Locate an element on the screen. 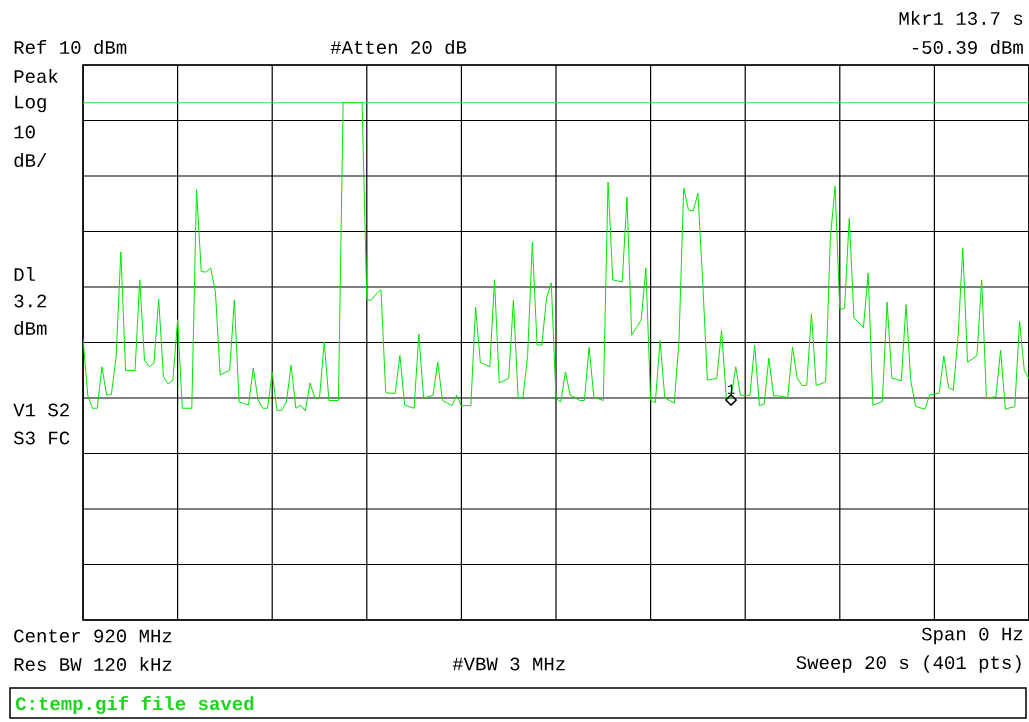 Image resolution: width=1029 pixels, height=722 pixels. text: 10 is located at coordinates (24, 132).